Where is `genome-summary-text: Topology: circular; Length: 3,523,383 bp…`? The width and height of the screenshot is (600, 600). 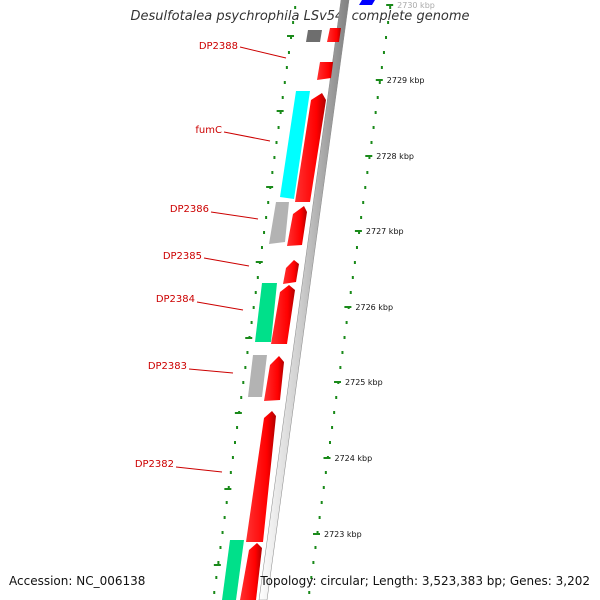 genome-summary-text: Topology: circular; Length: 3,523,383 bp… is located at coordinates (425, 581).